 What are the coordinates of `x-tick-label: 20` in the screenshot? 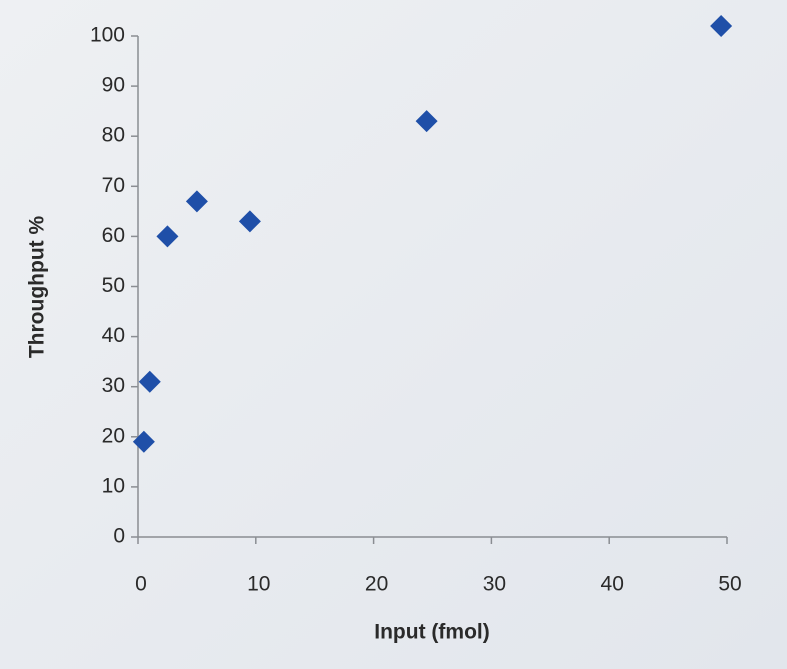 It's located at (376, 584).